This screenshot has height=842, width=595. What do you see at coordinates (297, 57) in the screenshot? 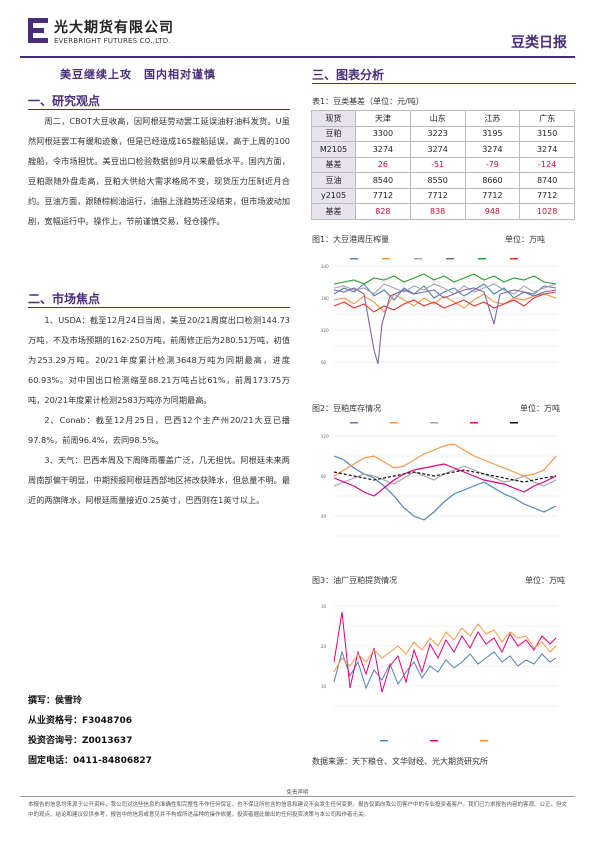
I see `header-divider` at bounding box center [297, 57].